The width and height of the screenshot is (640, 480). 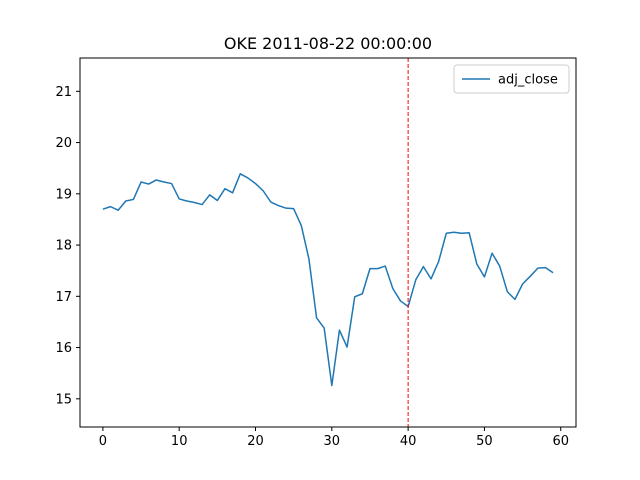 I want to click on x-axis: 0 10 20 30 40 50 60, so click(x=334, y=438).